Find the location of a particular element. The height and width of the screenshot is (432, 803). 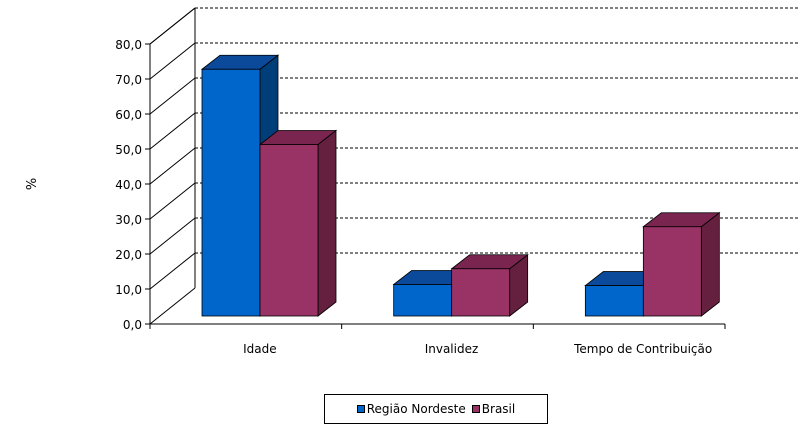

legend: Região Nordeste Brasil is located at coordinates (436, 409).